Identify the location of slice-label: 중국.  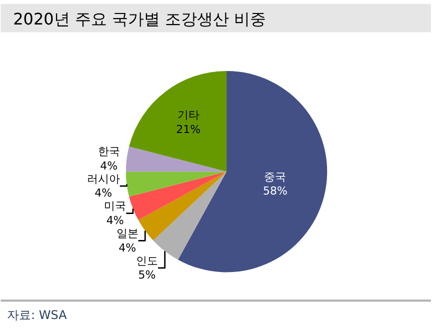
(275, 177).